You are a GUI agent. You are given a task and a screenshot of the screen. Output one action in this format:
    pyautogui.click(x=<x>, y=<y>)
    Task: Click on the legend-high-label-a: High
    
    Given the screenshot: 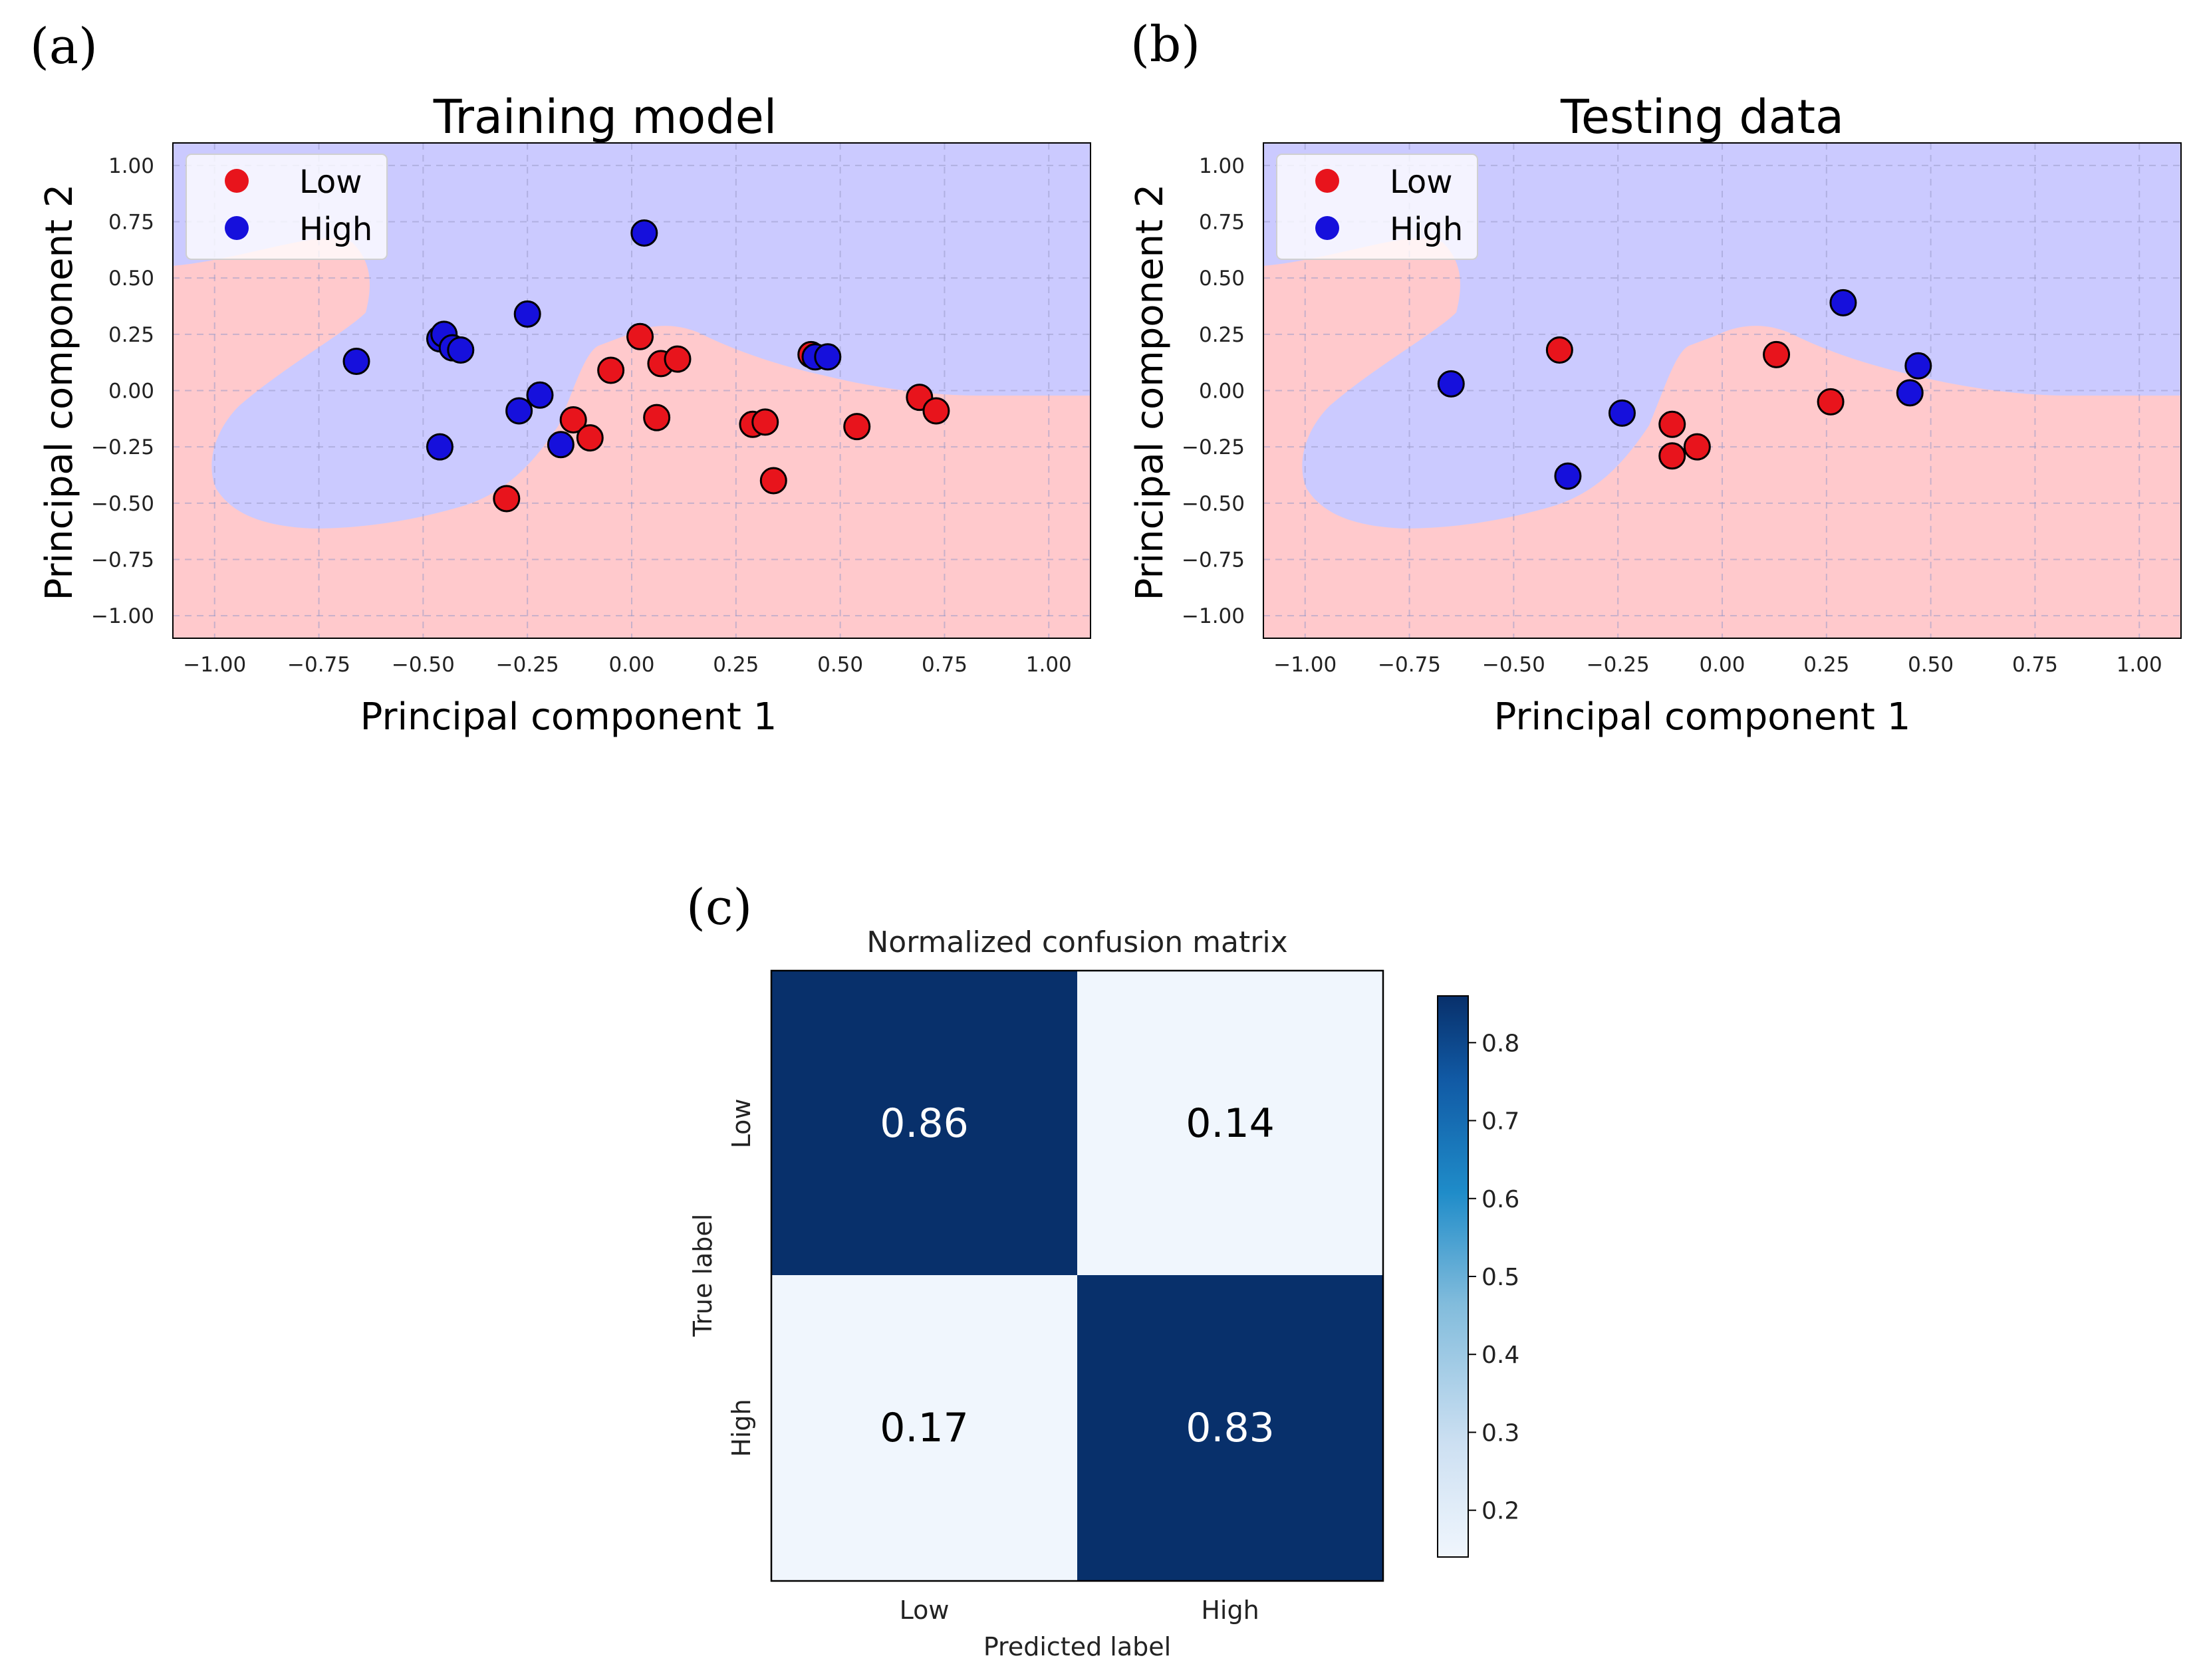 What is the action you would take?
    pyautogui.click(x=335, y=229)
    